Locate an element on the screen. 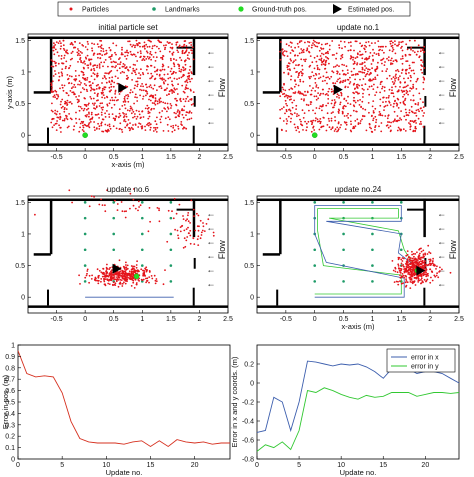  x-axis-label: x-axis (m) is located at coordinates (358, 326).